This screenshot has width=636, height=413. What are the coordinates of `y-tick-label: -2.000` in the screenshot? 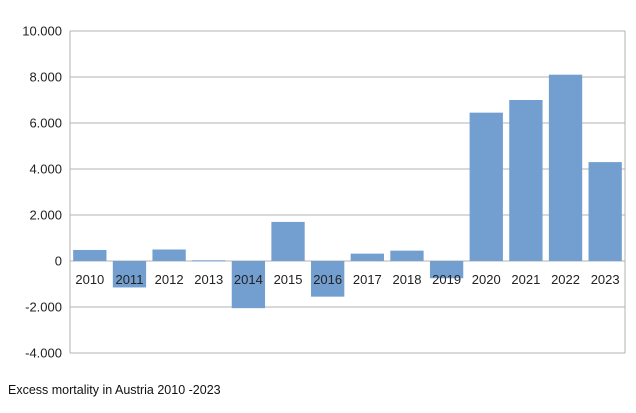 It's located at (43, 307).